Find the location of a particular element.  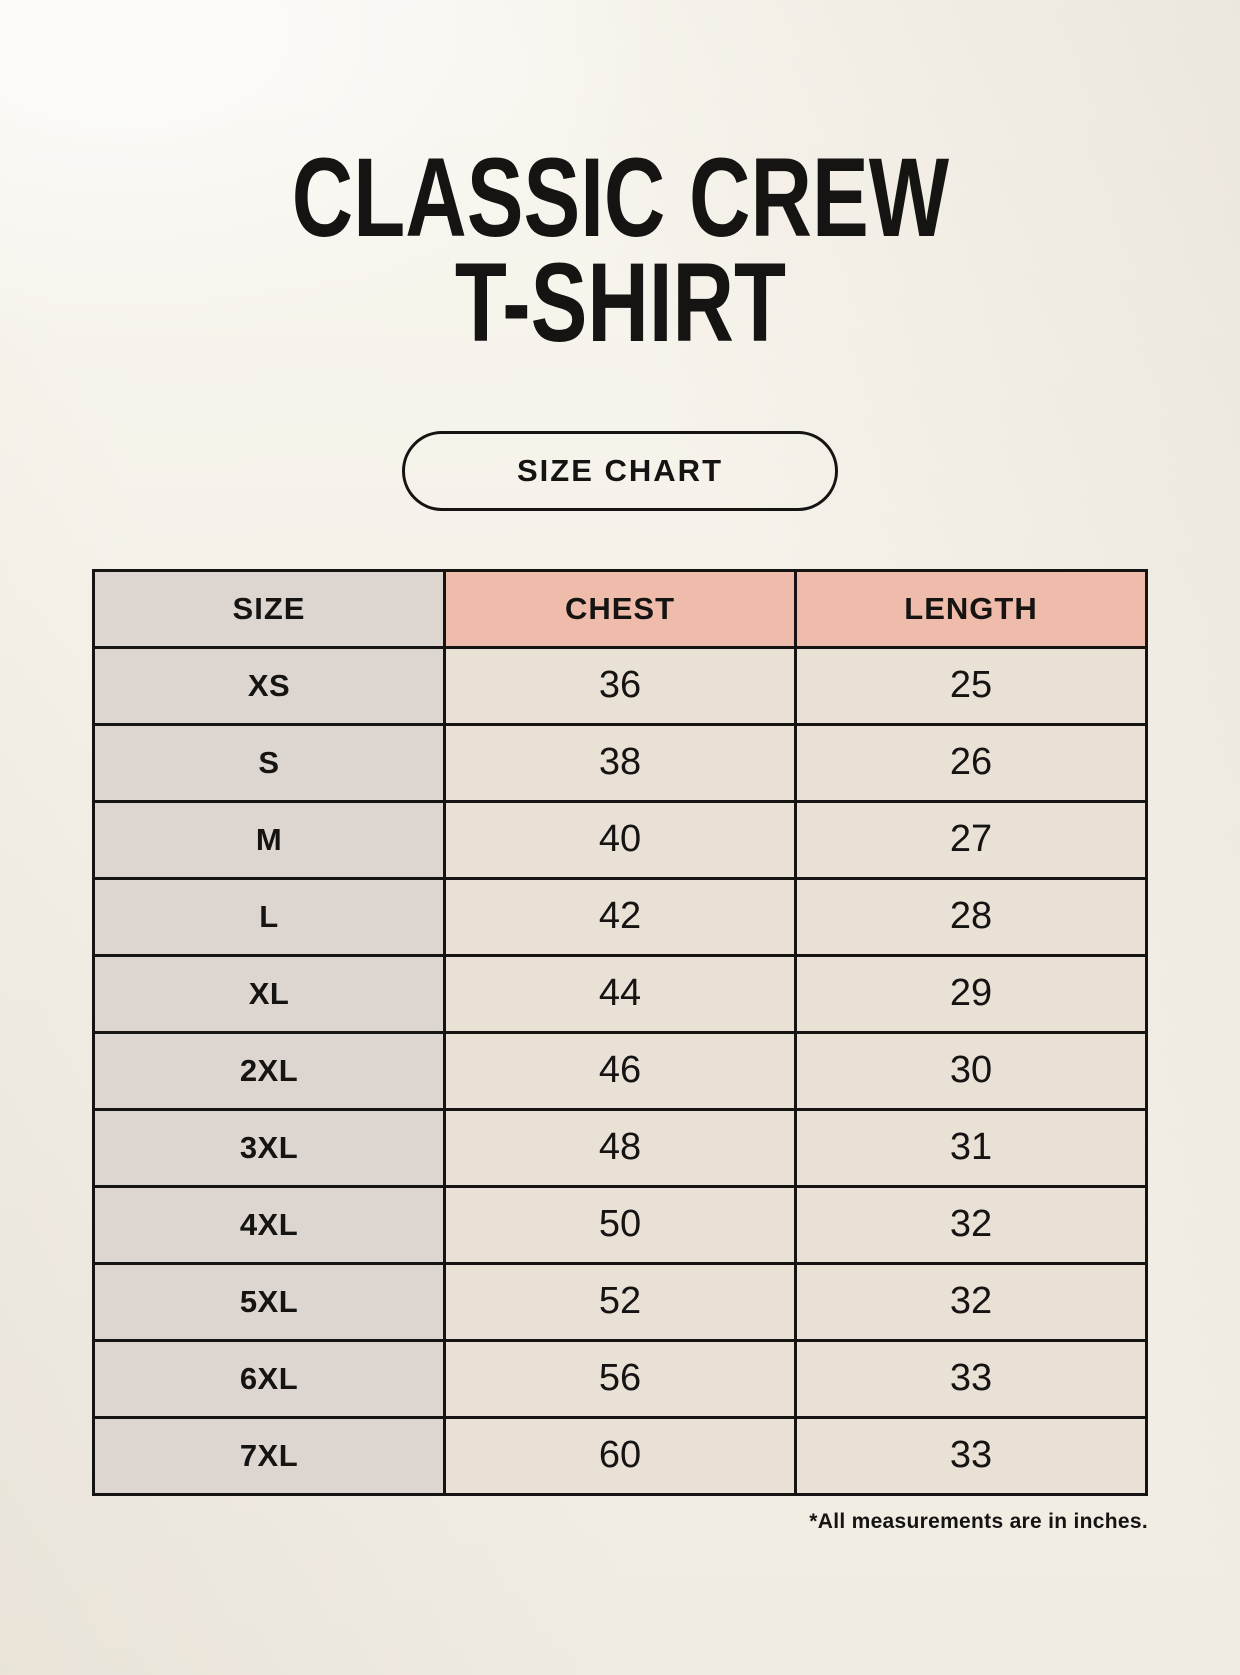

table-row: 2XL 46 30 is located at coordinates (620, 1070).